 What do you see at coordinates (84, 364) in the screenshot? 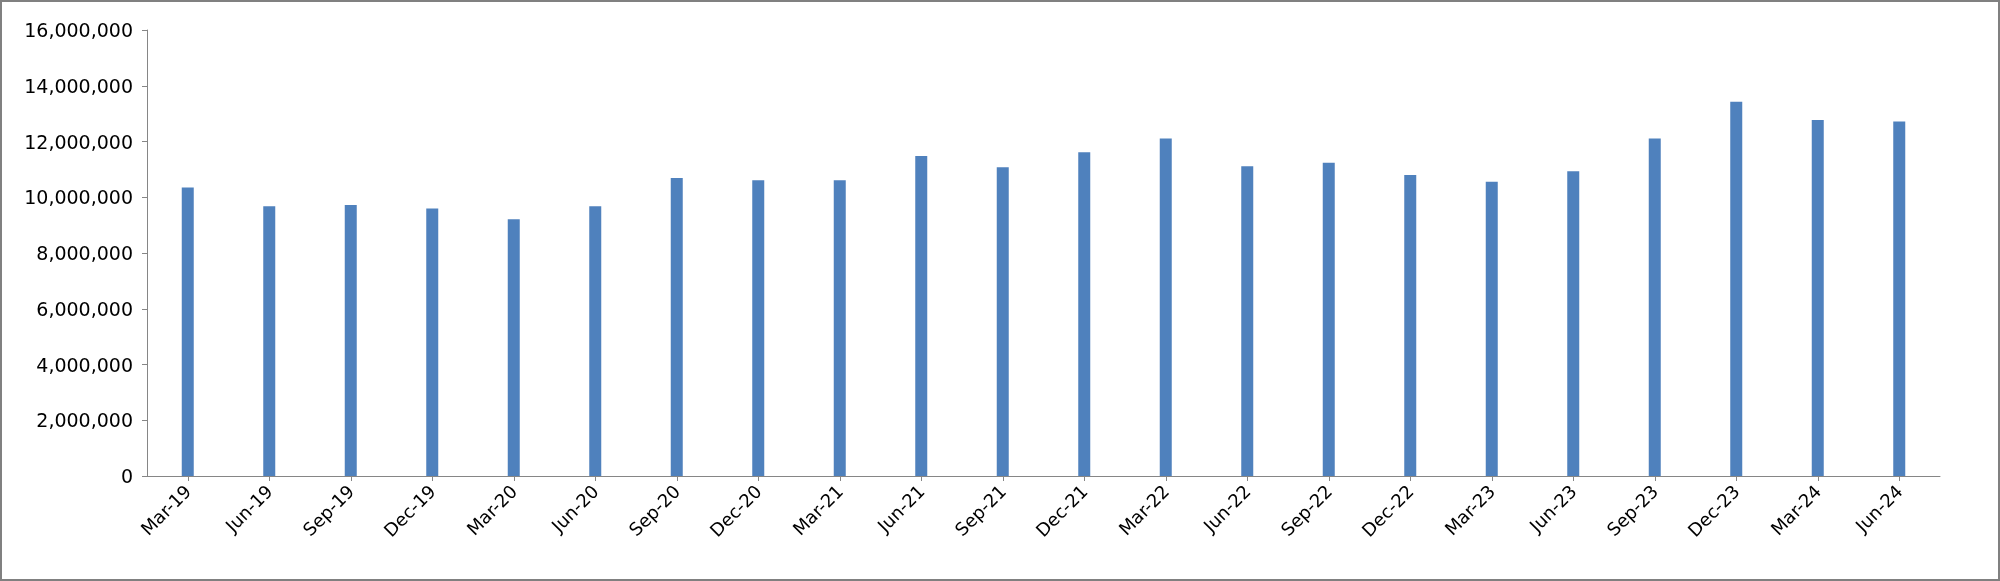
I see `y-tick-label: 4,000,000` at bounding box center [84, 364].